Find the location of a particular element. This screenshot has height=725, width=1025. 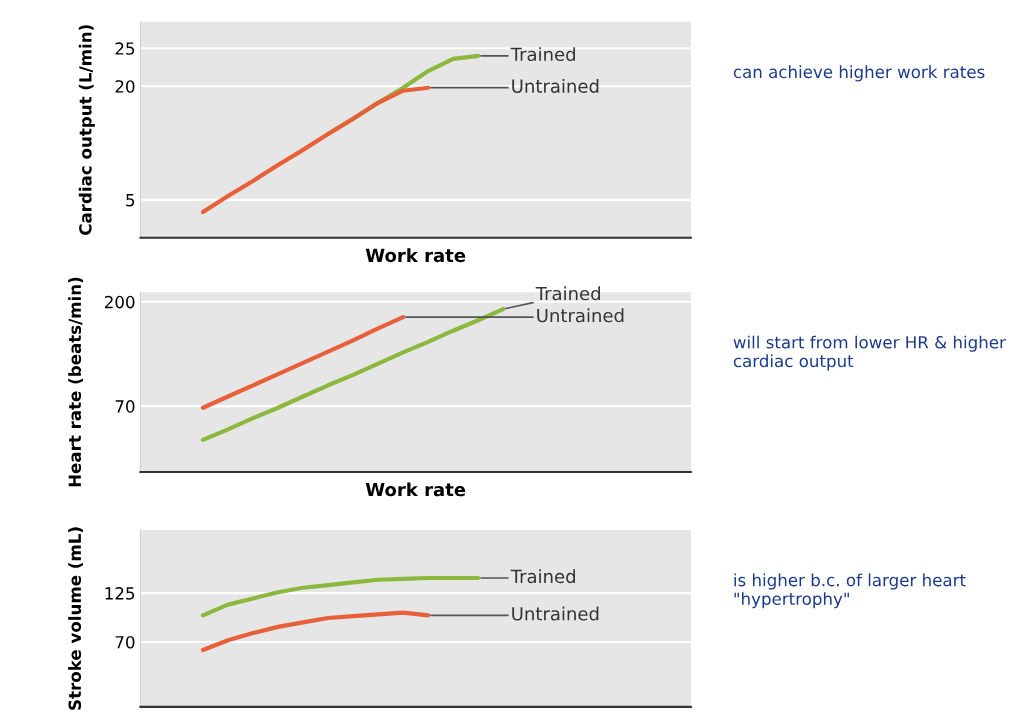

text: will start from lower HR & higher cardiac output is located at coordinates (869, 353).